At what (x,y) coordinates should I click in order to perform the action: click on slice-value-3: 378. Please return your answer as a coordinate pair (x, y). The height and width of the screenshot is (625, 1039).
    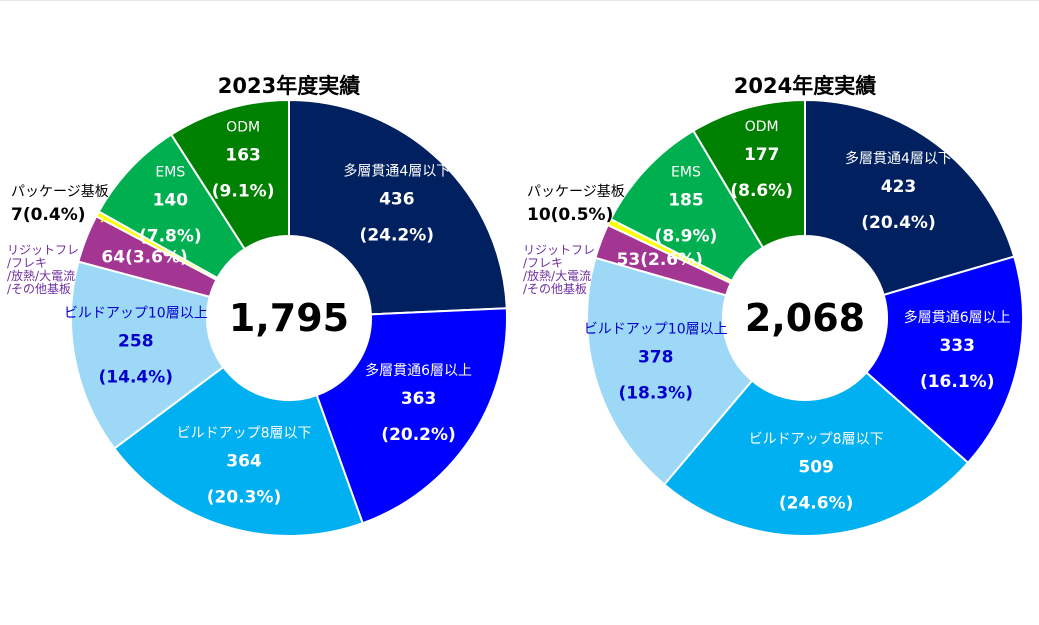
    Looking at the image, I should click on (656, 357).